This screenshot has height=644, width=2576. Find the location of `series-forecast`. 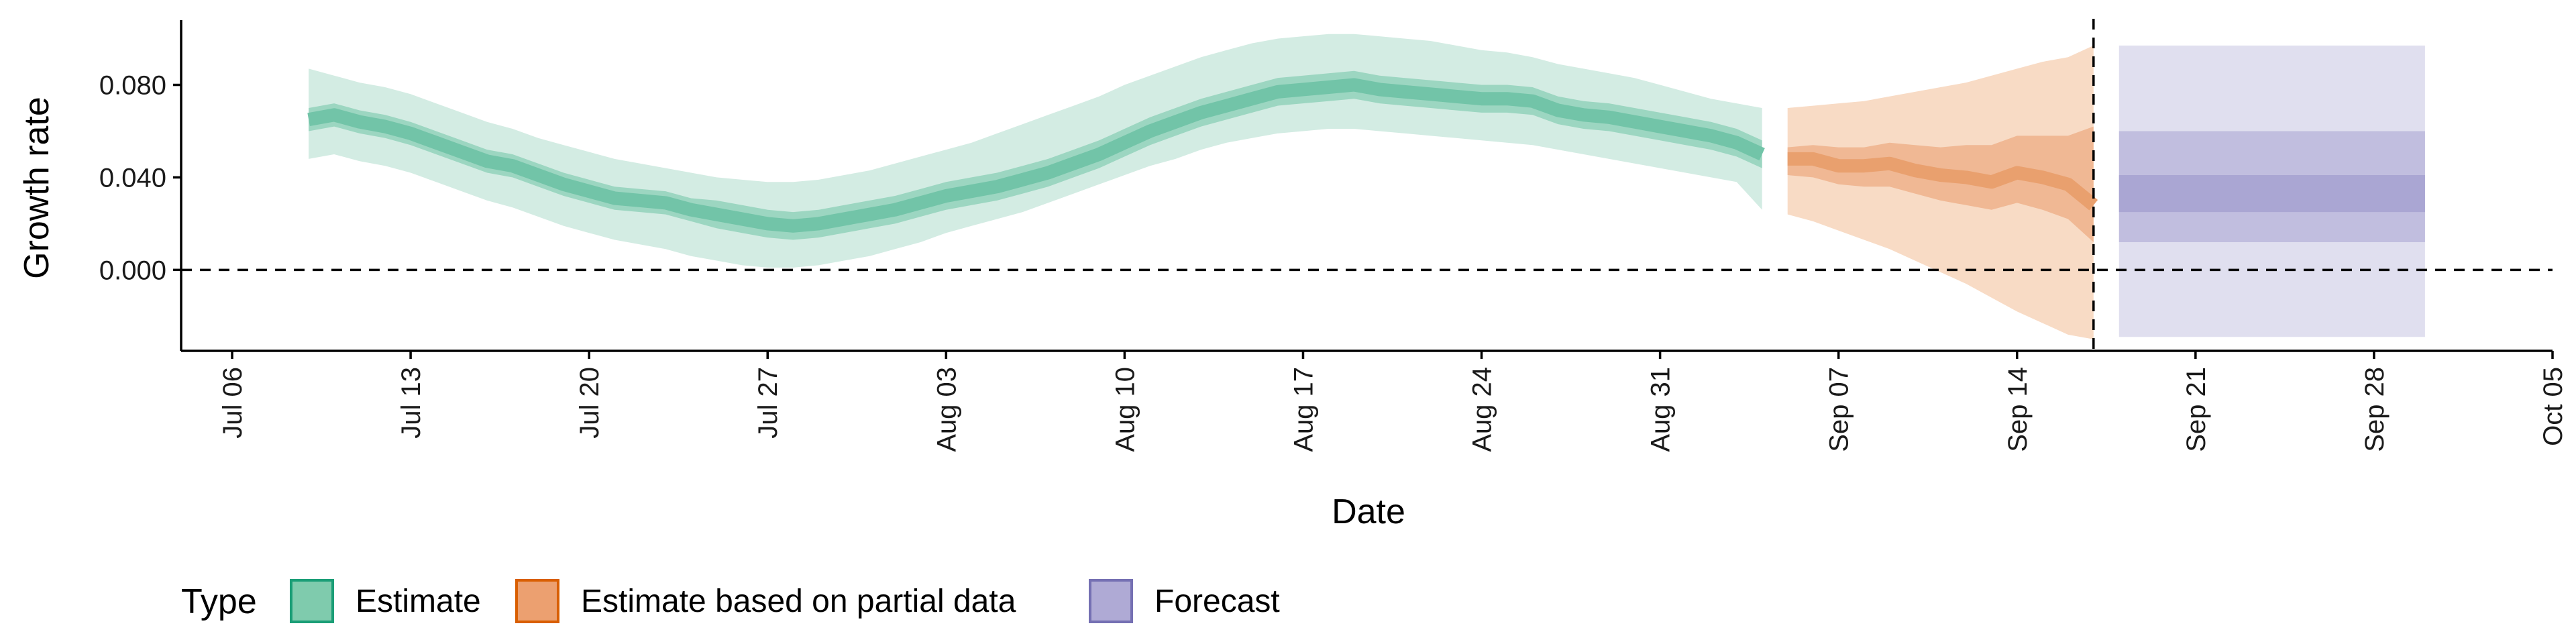

series-forecast is located at coordinates (2271, 191).